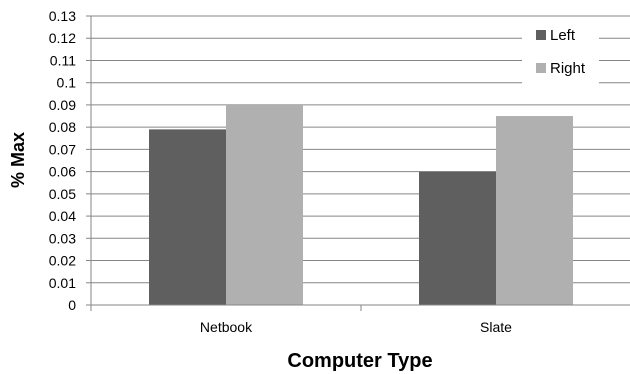 The image size is (630, 374). Describe the element at coordinates (62, 194) in the screenshot. I see `y-tick-label: 0.05` at that location.